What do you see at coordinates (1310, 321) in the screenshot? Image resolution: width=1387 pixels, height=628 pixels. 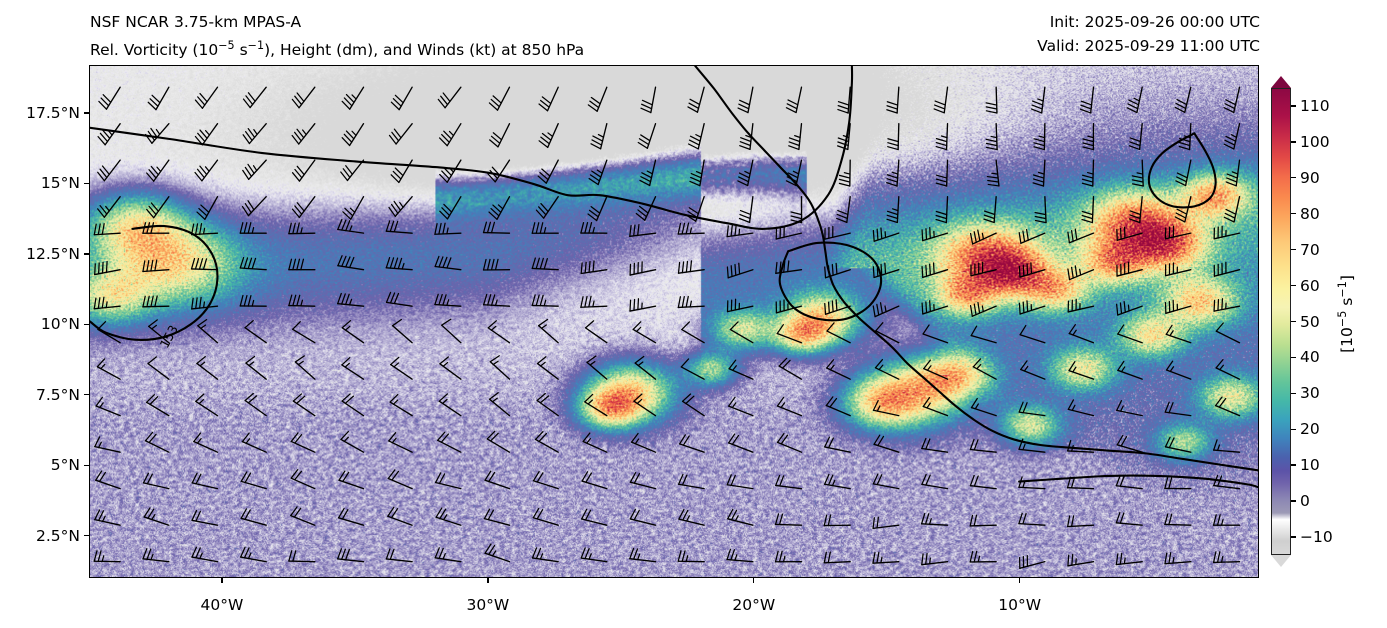 I see `colorbar-tick-label: 50` at bounding box center [1310, 321].